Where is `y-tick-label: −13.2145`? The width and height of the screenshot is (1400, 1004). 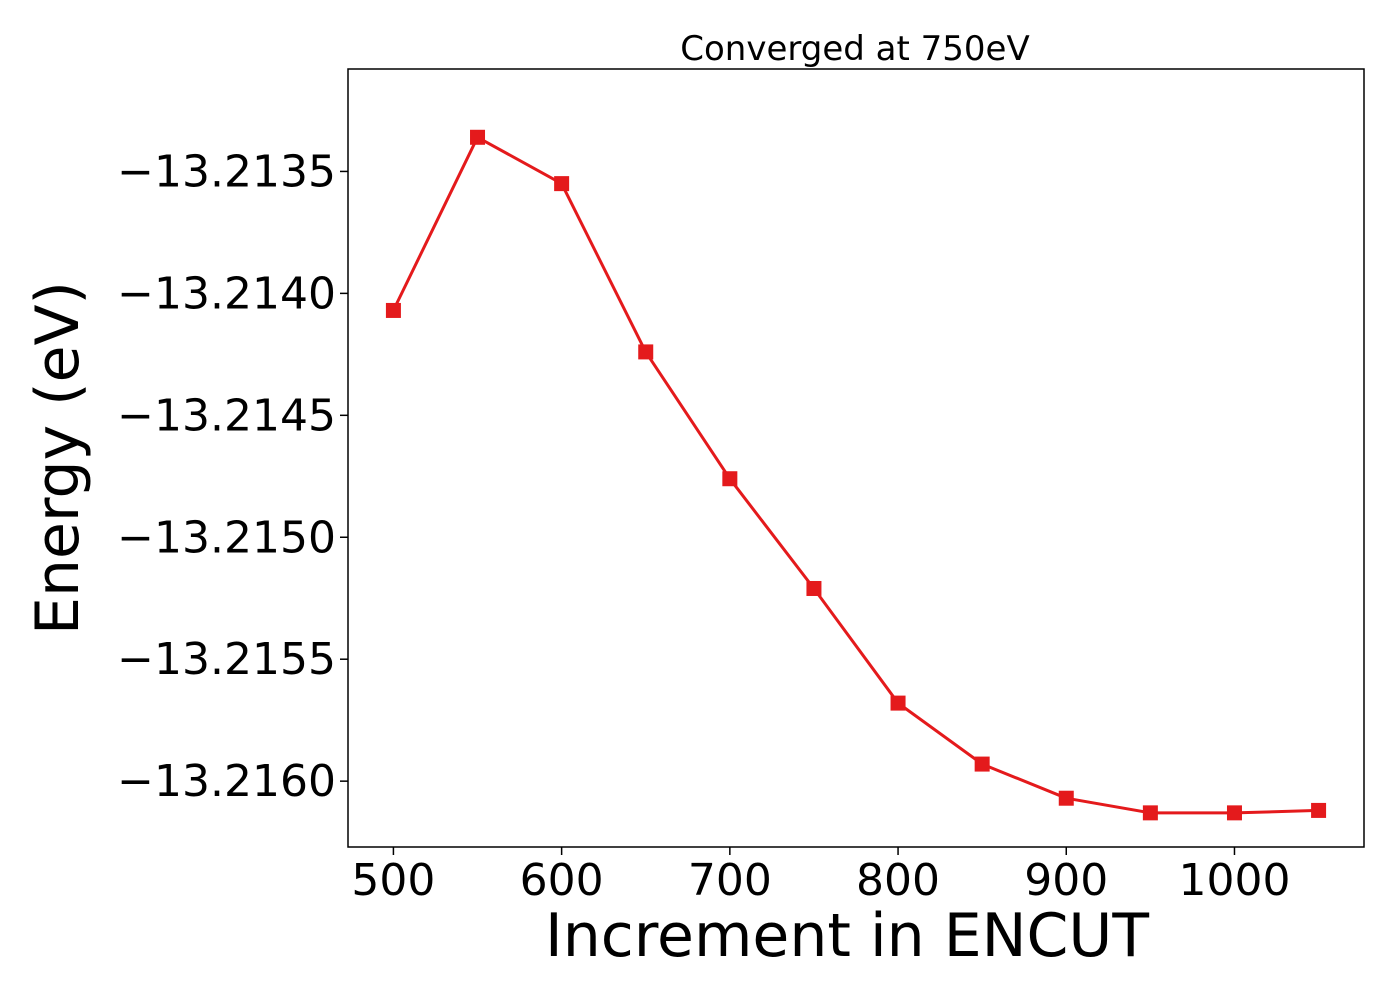 y-tick-label: −13.2145 is located at coordinates (226, 415).